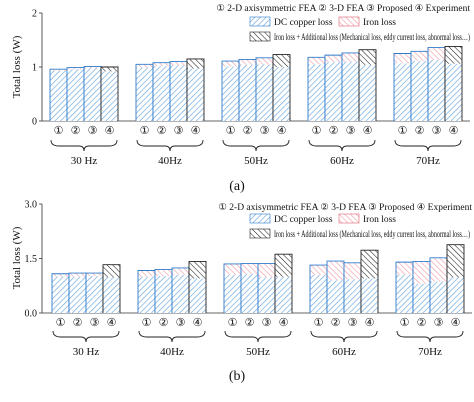 Image resolution: width=474 pixels, height=402 pixels. I want to click on panel-a-category-label: 70Hz, so click(428, 161).